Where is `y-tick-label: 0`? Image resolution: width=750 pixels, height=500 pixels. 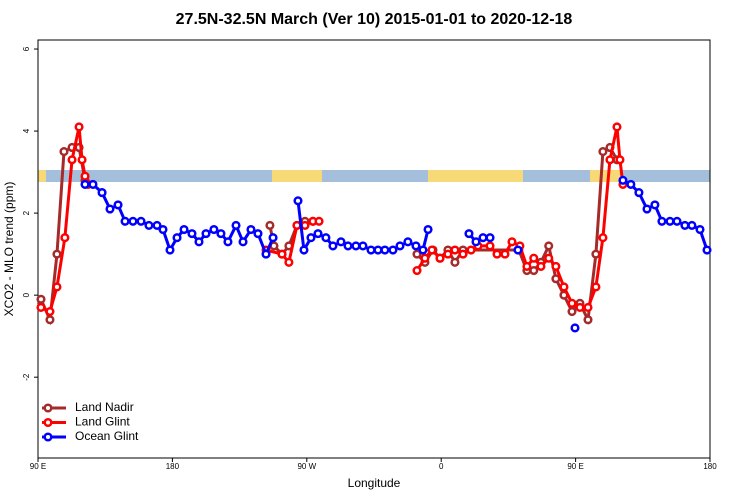
y-tick-label: 0 is located at coordinates (26, 294).